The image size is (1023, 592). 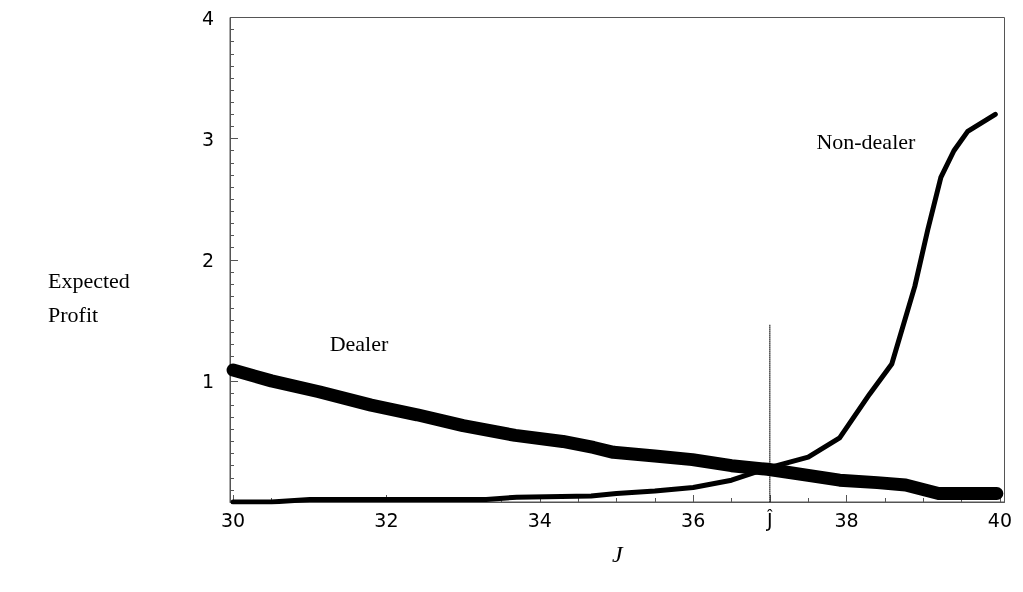 What do you see at coordinates (846, 519) in the screenshot?
I see `x-tick-label: 38` at bounding box center [846, 519].